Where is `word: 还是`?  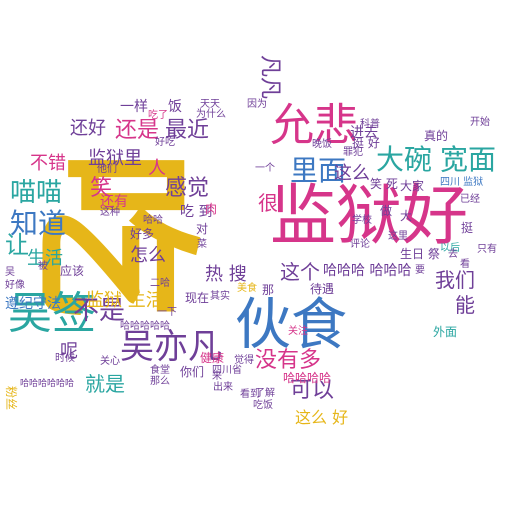 word: 还是 is located at coordinates (137, 130).